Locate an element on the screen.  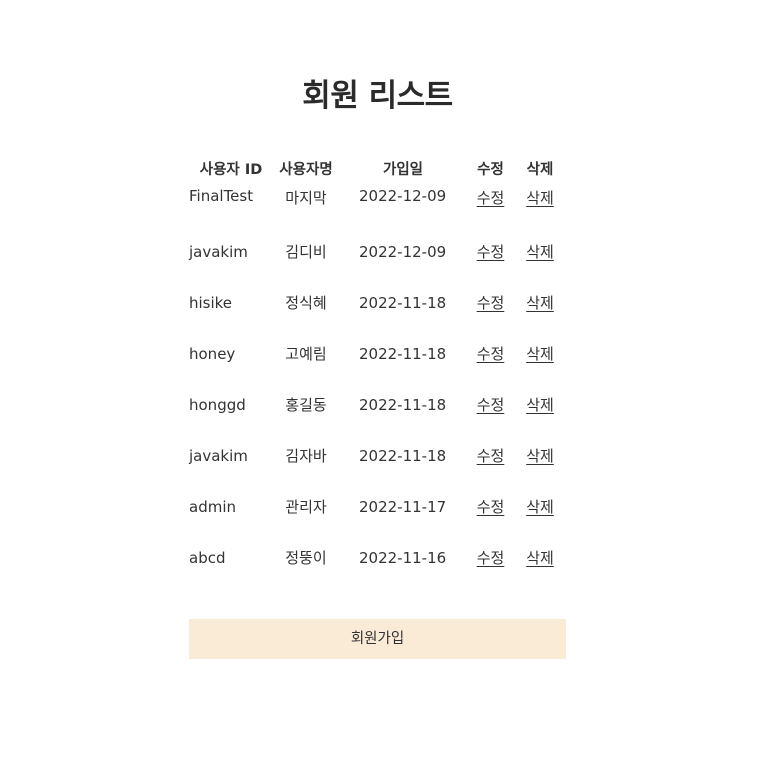
table-header-row: 사용자 ID 사용자명 가입일 수정 삭제 is located at coordinates (377, 168).